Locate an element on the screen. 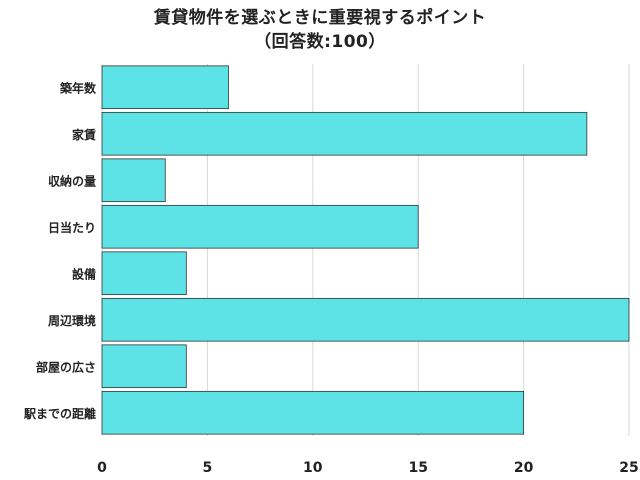 This screenshot has width=640, height=480. category-label: 周辺環境 is located at coordinates (72, 320).